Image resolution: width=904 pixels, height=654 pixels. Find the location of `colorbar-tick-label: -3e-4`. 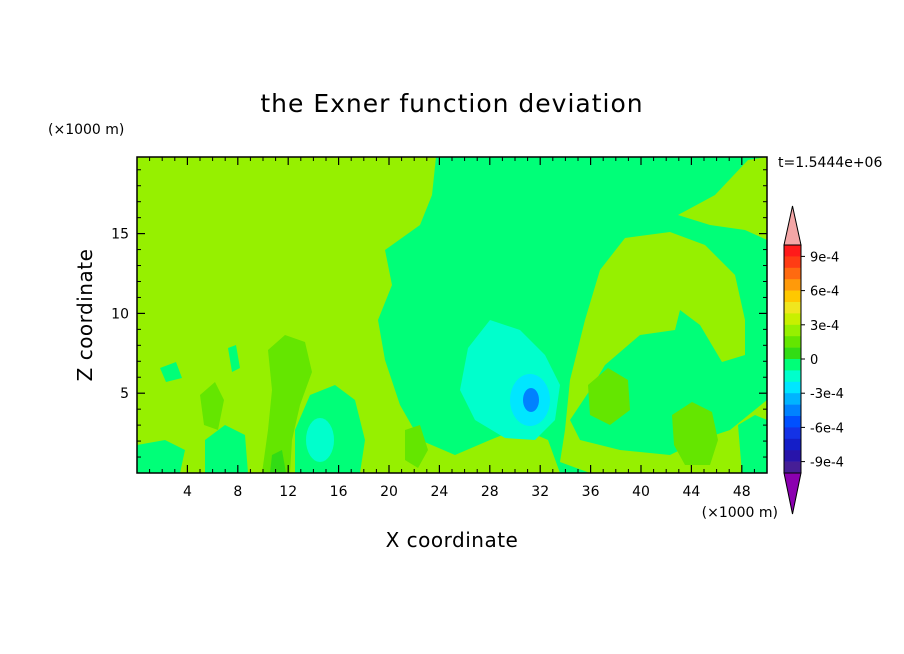

colorbar-tick-label: -3e-4 is located at coordinates (827, 394).